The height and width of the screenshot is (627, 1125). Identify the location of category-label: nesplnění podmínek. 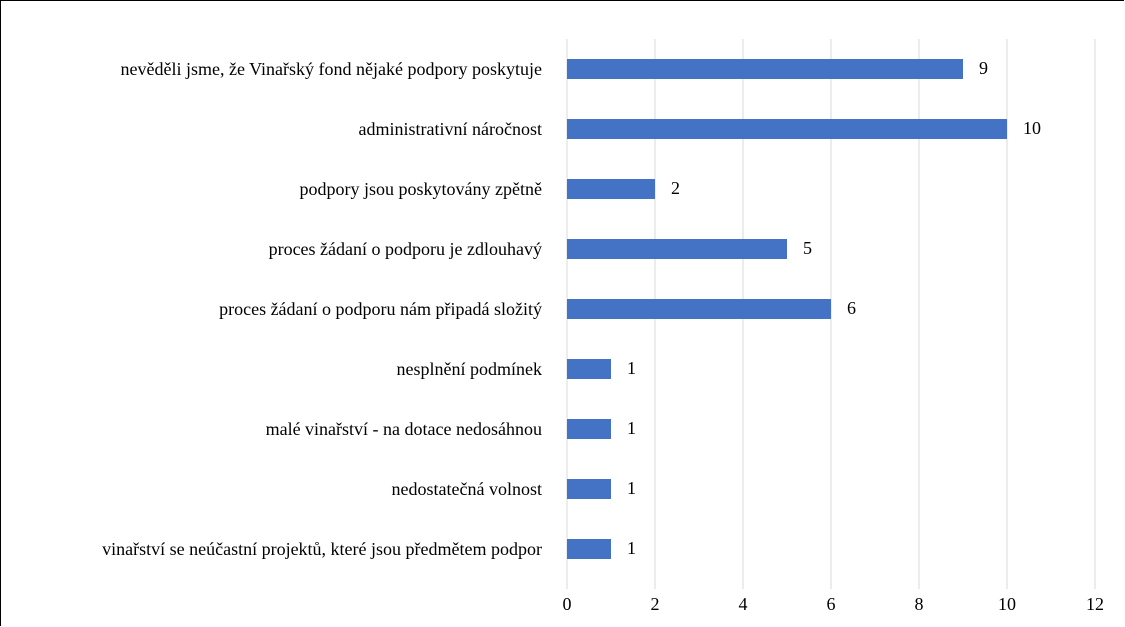
(469, 369).